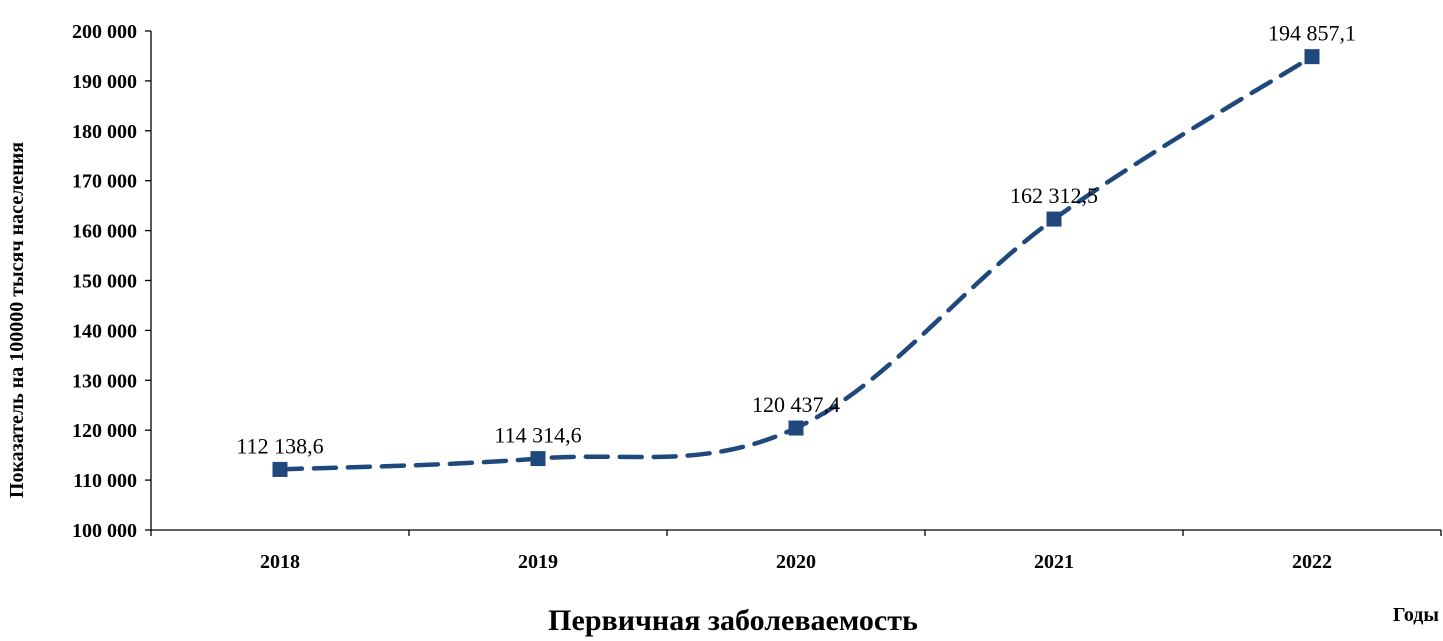  I want to click on y-tick-label: 100 000, so click(104, 531).